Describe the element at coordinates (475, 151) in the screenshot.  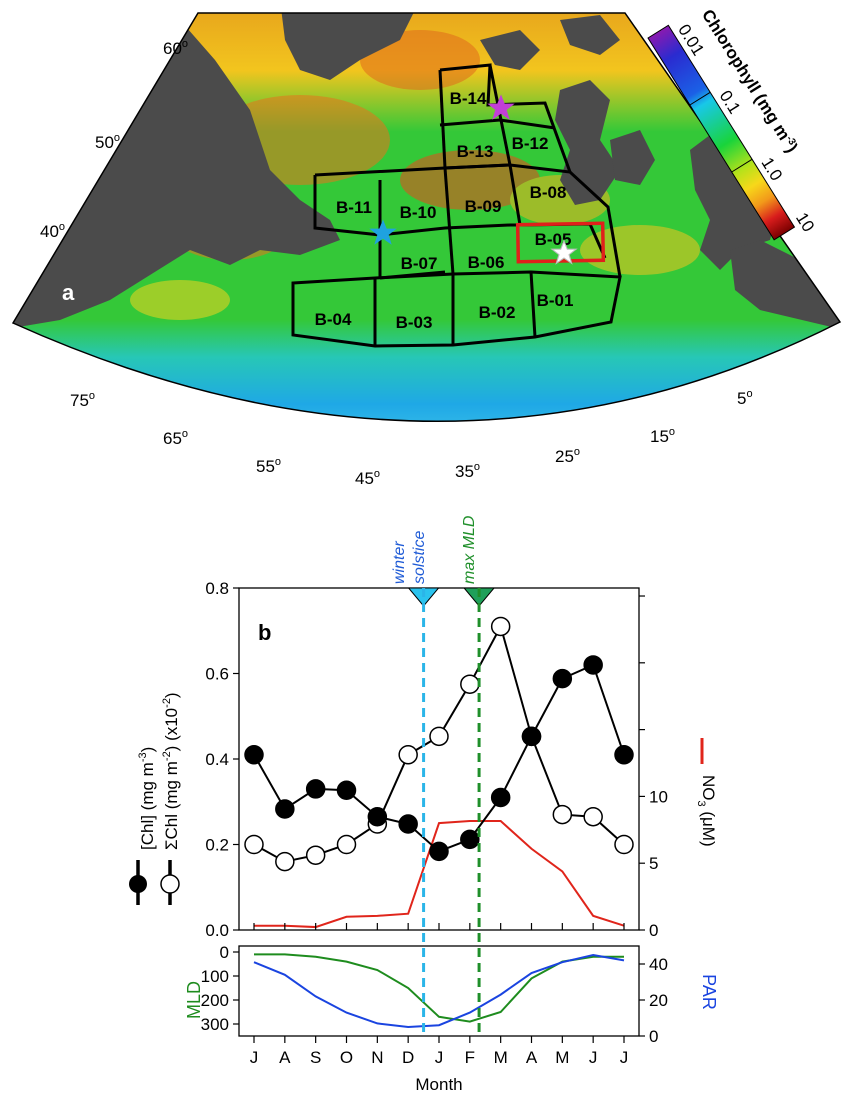
I see `box-label: B-13` at that location.